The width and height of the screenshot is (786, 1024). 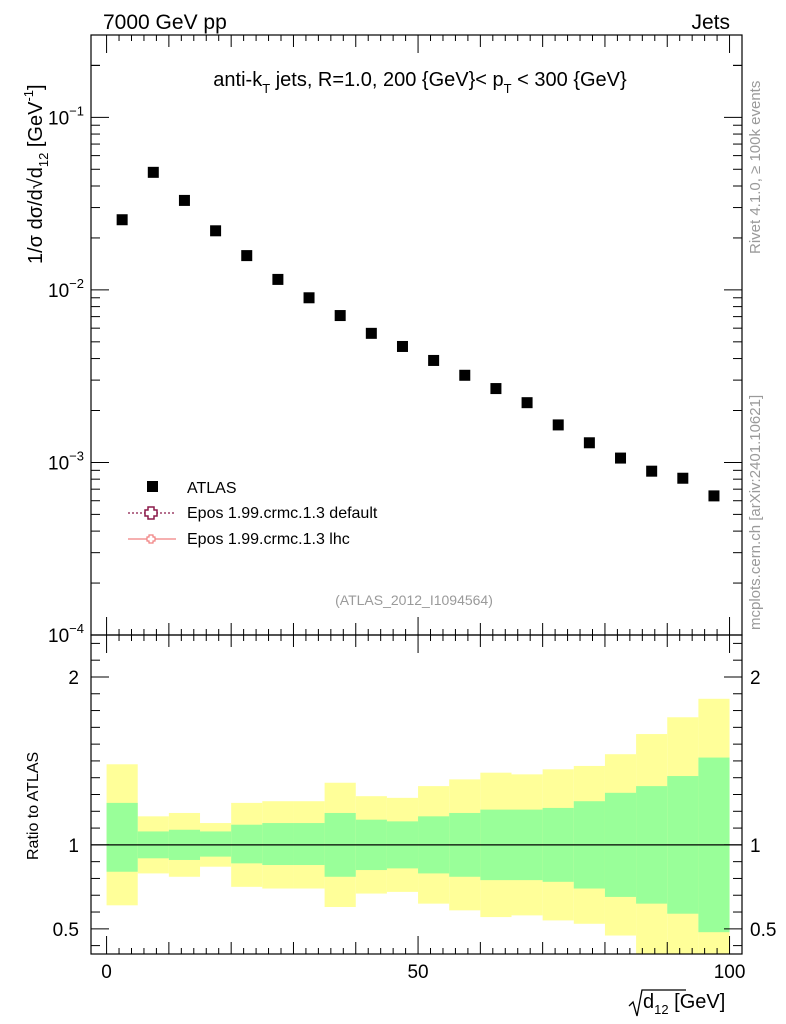 I want to click on ratio-x-tick-labels: 0 50 100, so click(x=423, y=972).